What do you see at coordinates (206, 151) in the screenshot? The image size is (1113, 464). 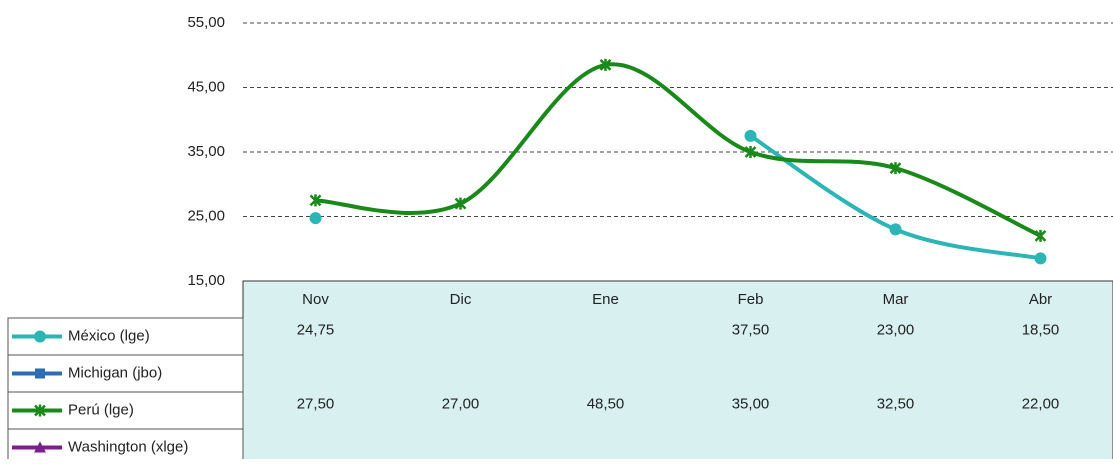 I see `y-tick-label: 35,00` at bounding box center [206, 151].